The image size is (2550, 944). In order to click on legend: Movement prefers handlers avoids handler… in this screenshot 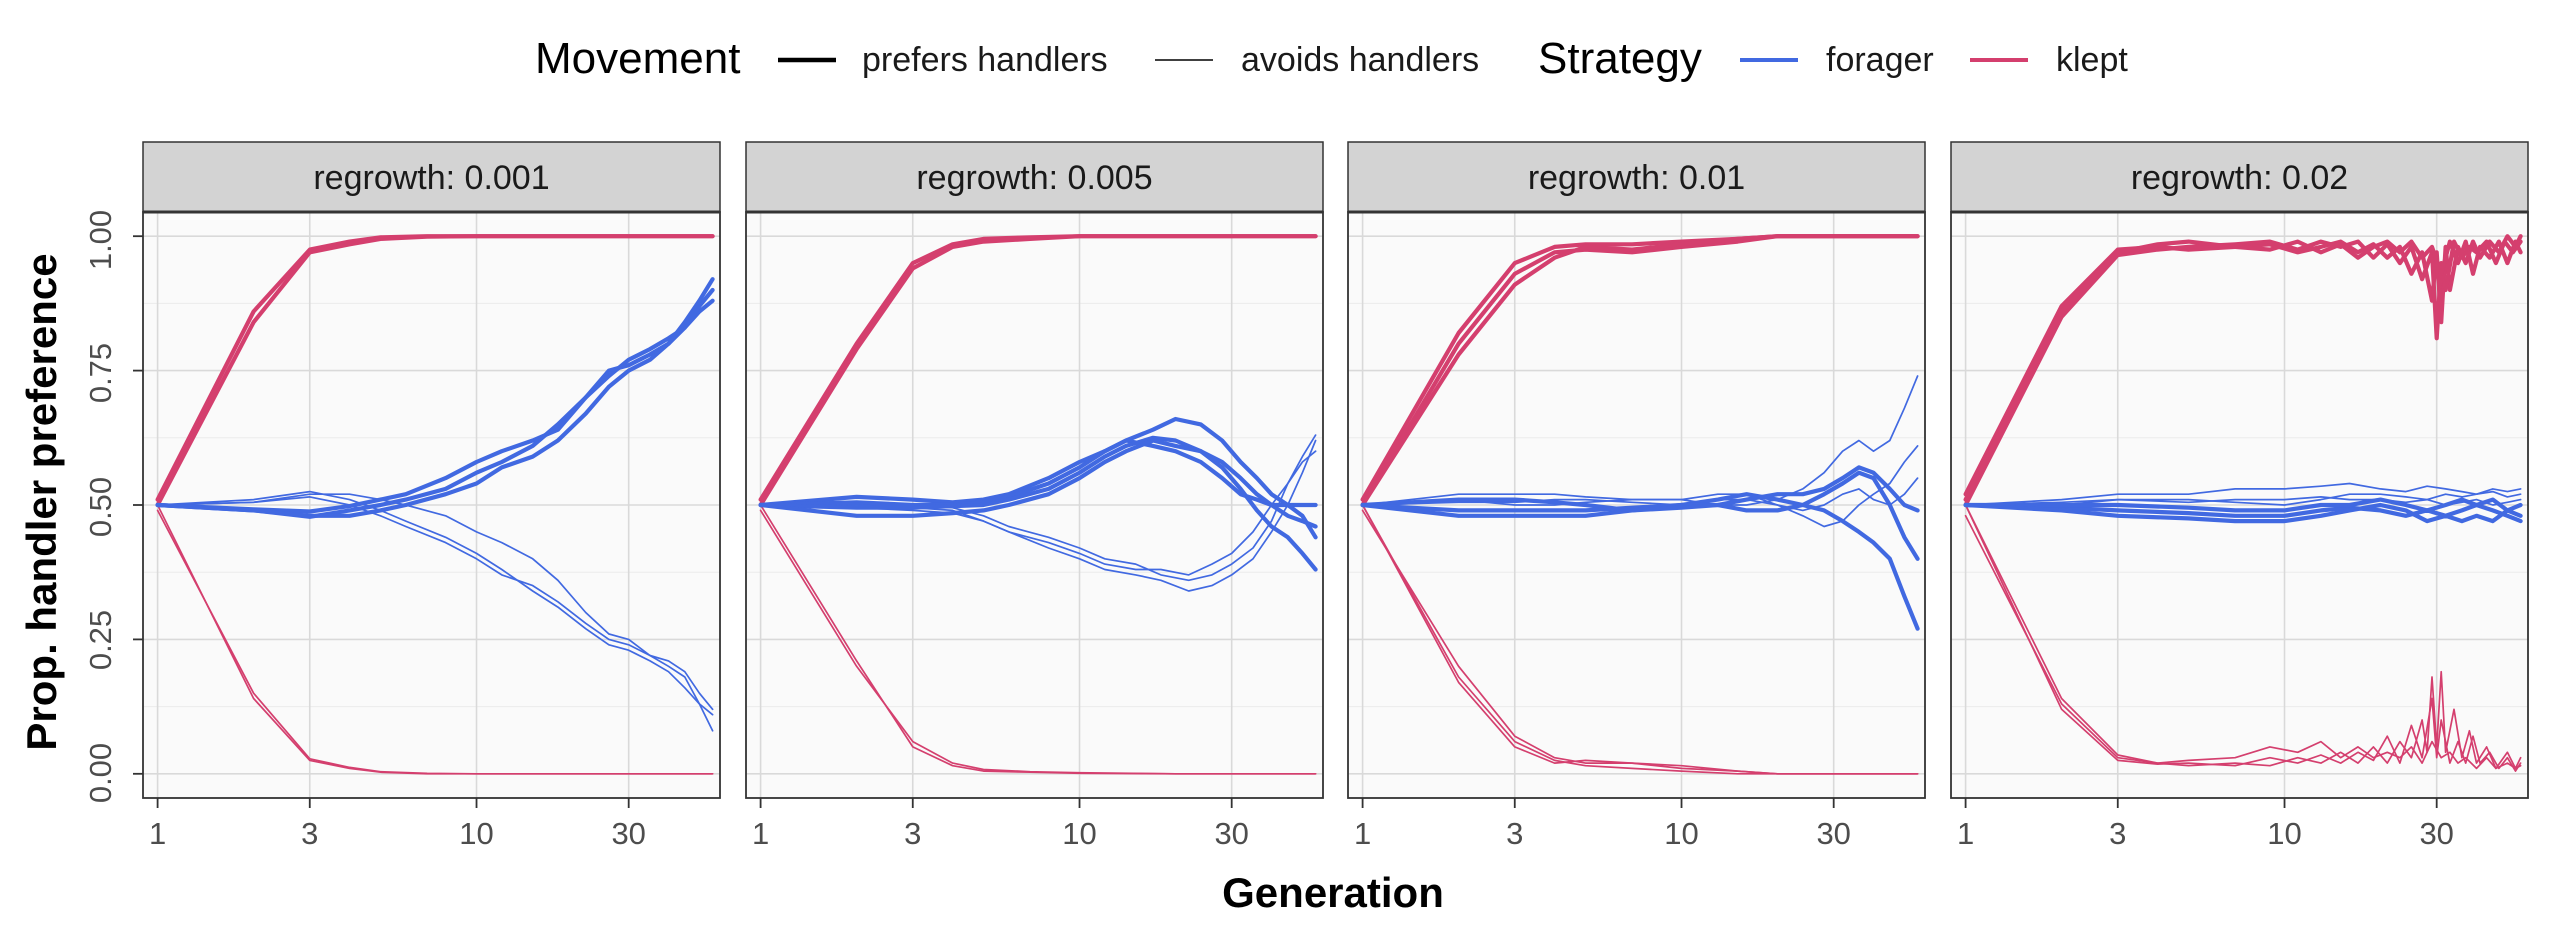, I will do `click(1331, 58)`.